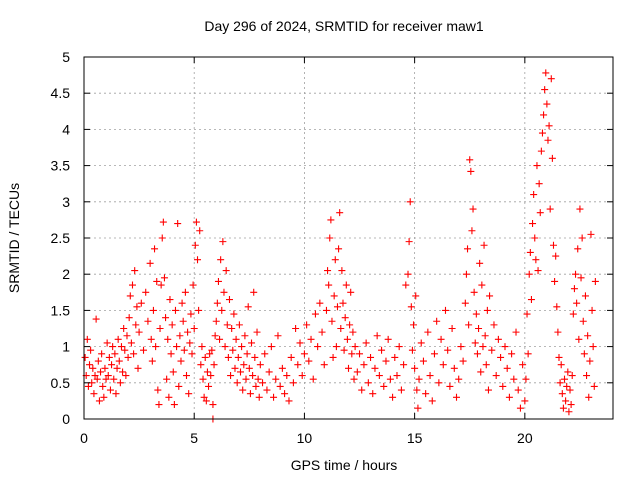  Describe the element at coordinates (66, 202) in the screenshot. I see `y-tick-label: 3` at that location.